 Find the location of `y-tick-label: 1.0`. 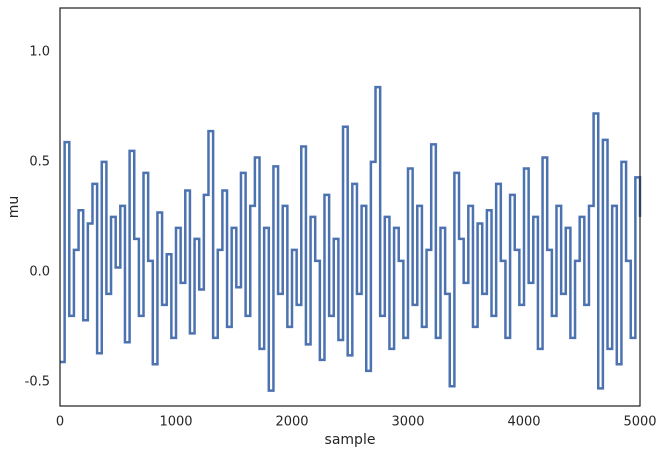

y-tick-label: 1.0 is located at coordinates (39, 51).